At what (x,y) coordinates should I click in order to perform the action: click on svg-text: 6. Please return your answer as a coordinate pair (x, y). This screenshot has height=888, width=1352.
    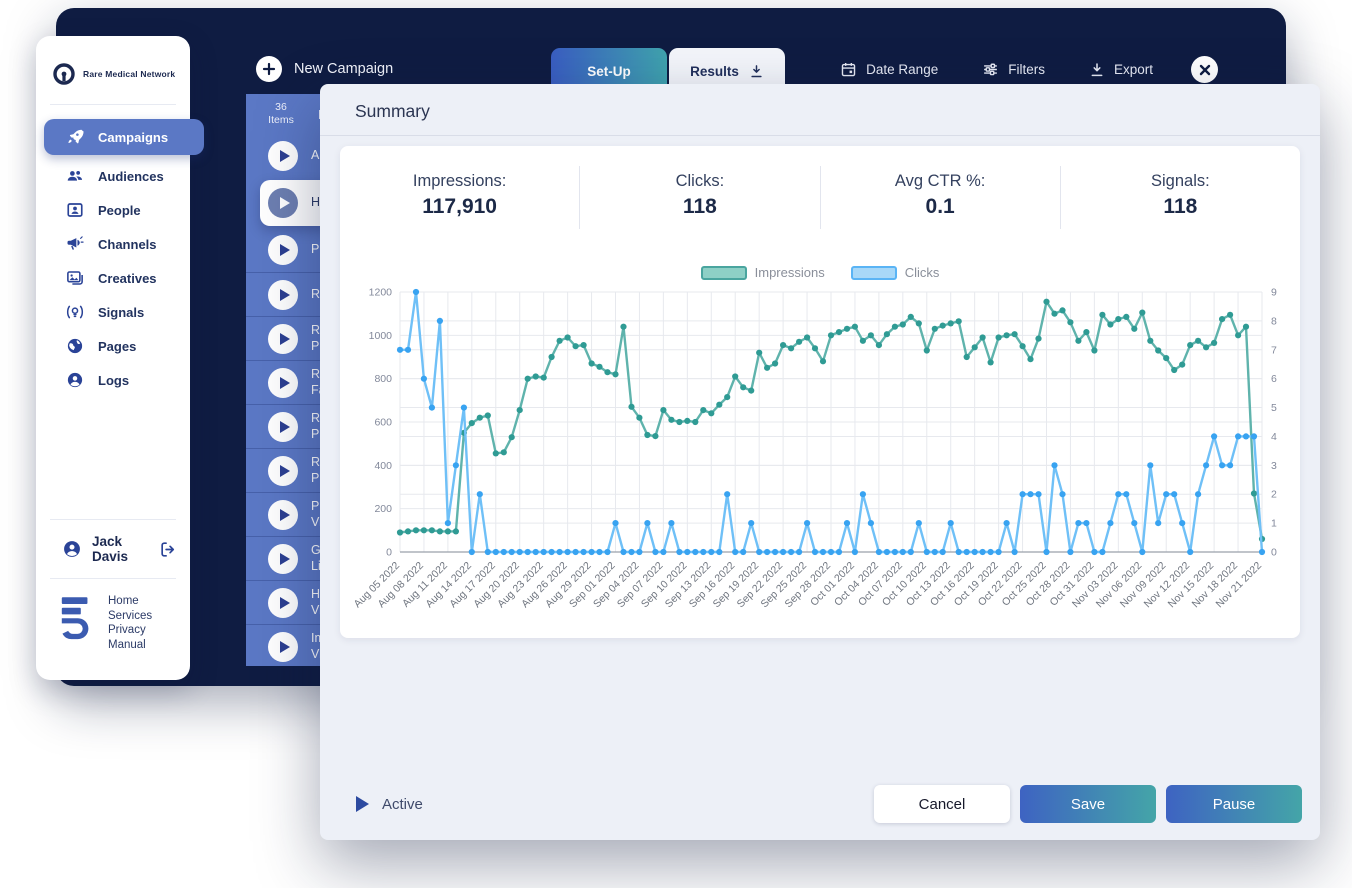
    Looking at the image, I should click on (1274, 379).